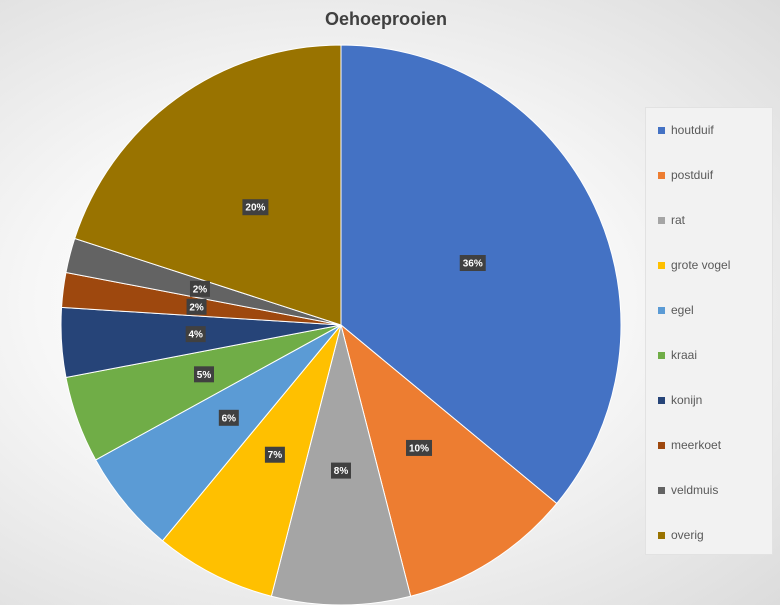  I want to click on data-label-postduif: 10%, so click(419, 447).